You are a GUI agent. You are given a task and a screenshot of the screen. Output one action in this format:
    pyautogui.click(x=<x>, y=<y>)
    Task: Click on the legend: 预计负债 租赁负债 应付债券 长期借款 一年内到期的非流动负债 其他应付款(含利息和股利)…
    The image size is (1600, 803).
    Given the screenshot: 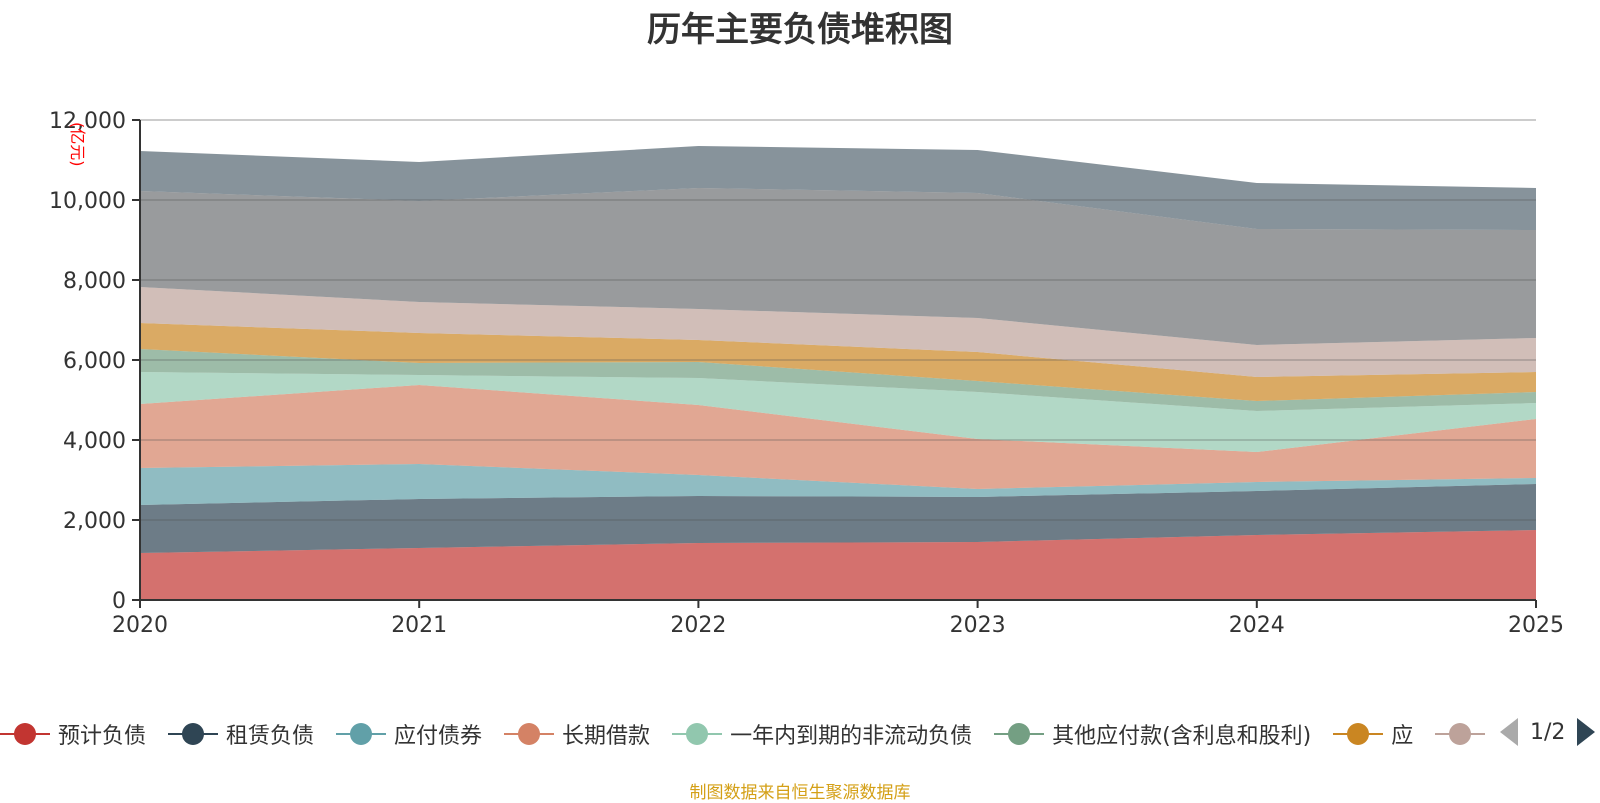 What is the action you would take?
    pyautogui.click(x=745, y=734)
    